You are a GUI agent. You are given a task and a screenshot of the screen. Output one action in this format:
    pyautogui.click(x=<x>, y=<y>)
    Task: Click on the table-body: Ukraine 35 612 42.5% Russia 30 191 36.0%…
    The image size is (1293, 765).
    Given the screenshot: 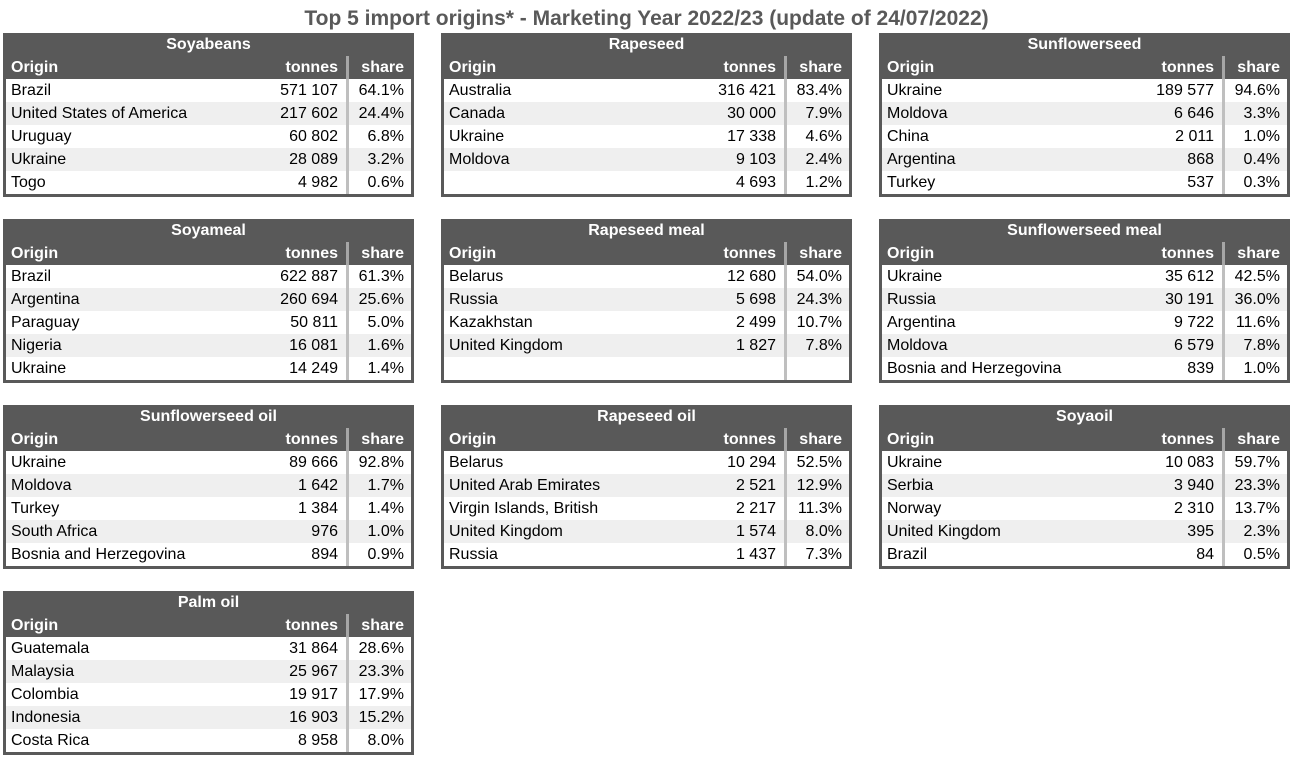 What is the action you would take?
    pyautogui.click(x=1084, y=322)
    